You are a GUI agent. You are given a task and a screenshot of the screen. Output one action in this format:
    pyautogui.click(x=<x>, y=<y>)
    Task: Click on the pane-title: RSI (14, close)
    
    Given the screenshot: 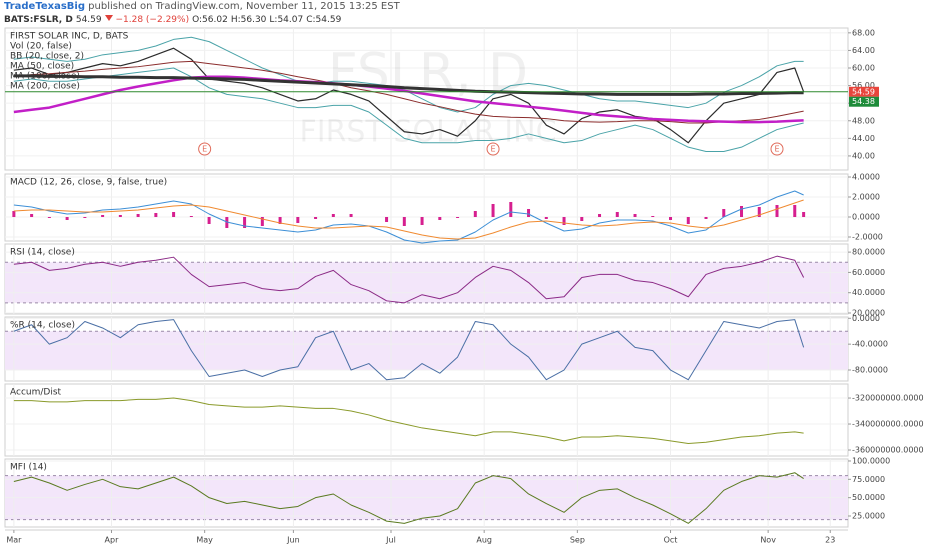 What is the action you would take?
    pyautogui.click(x=42, y=253)
    